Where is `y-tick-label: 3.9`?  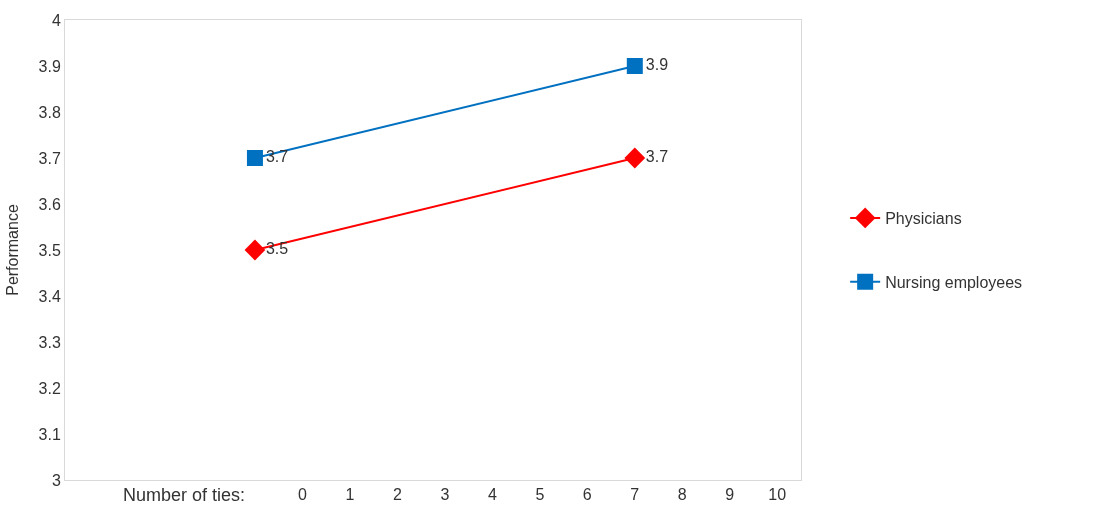 y-tick-label: 3.9 is located at coordinates (49, 66).